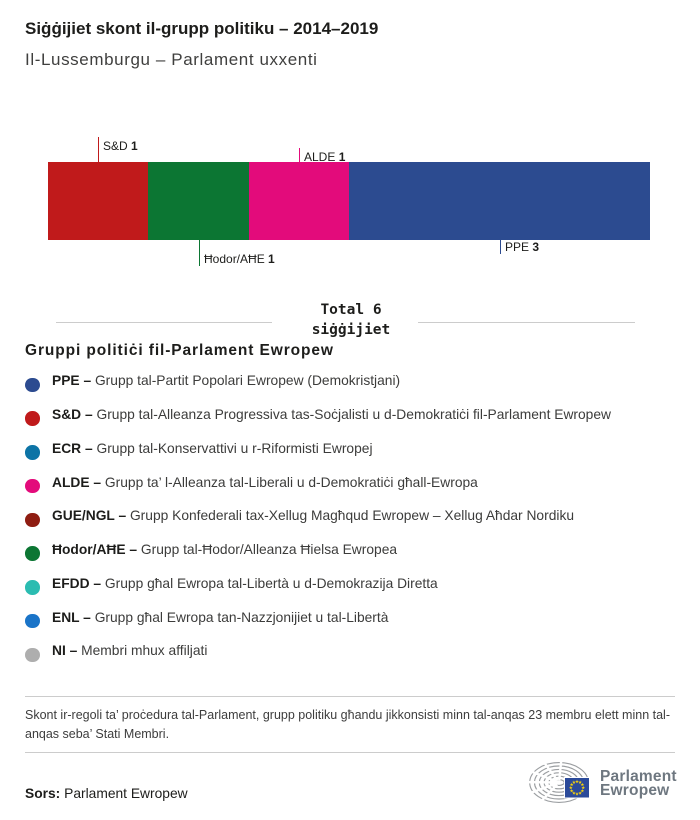 This screenshot has height=820, width=700. I want to click on callout-group-name: S&D, so click(117, 146).